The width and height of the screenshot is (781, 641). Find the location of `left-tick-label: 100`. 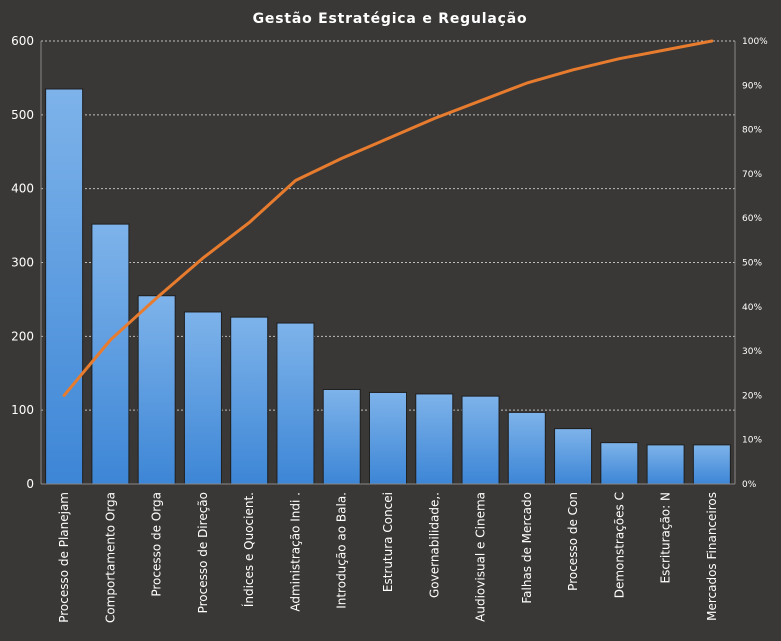

left-tick-label: 100 is located at coordinates (22, 410).